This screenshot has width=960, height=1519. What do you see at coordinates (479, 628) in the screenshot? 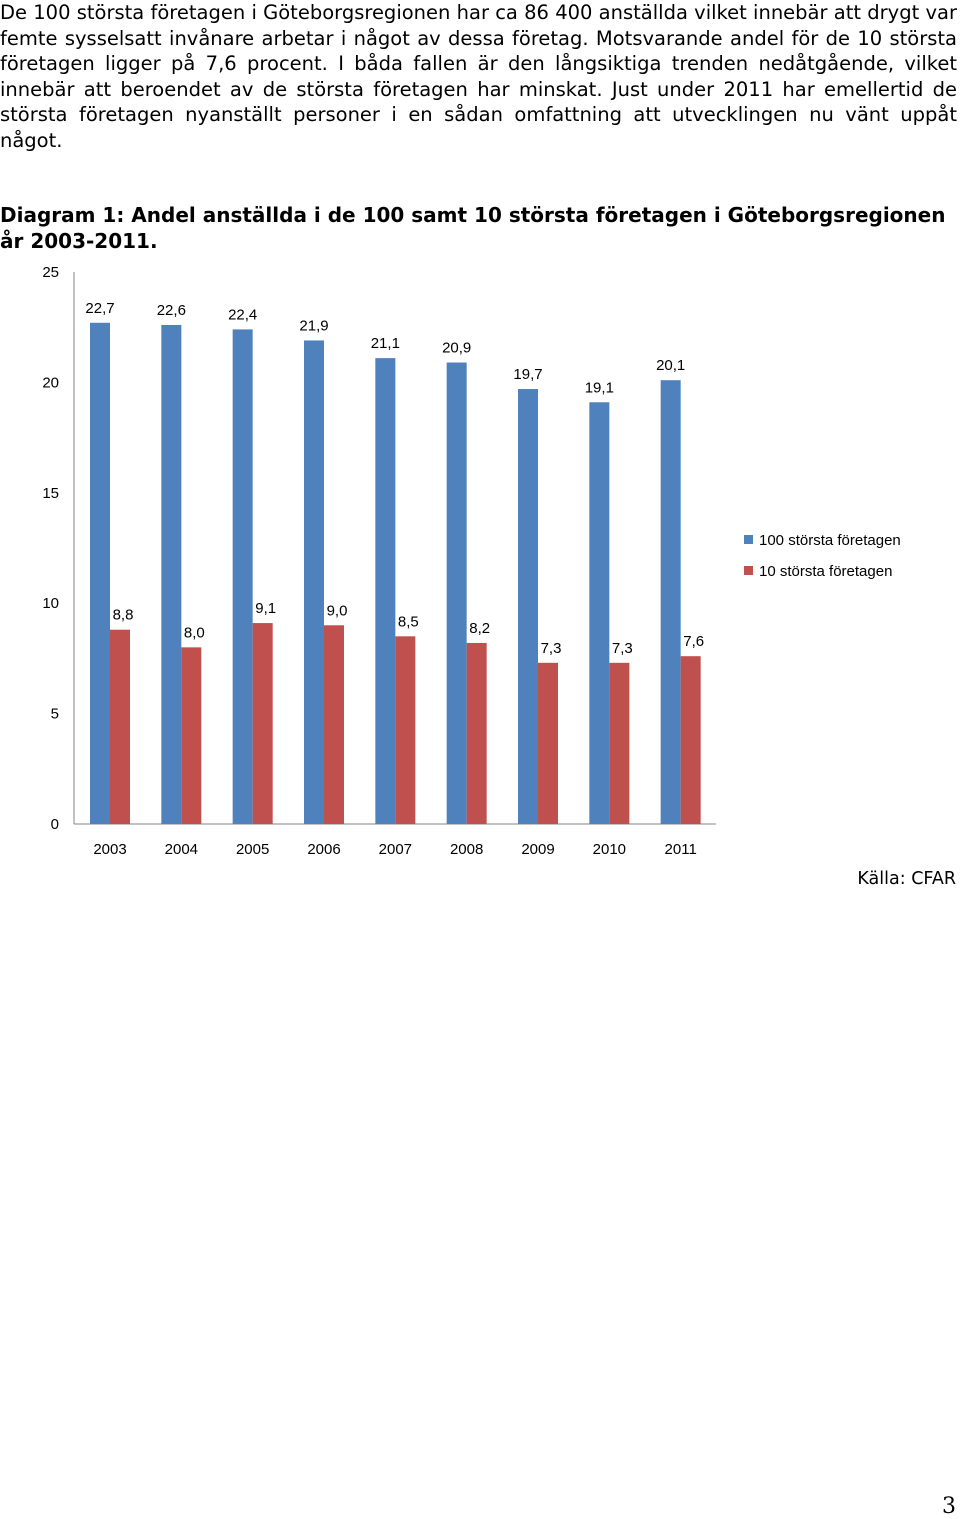
I see `data-label: 8,2` at bounding box center [479, 628].